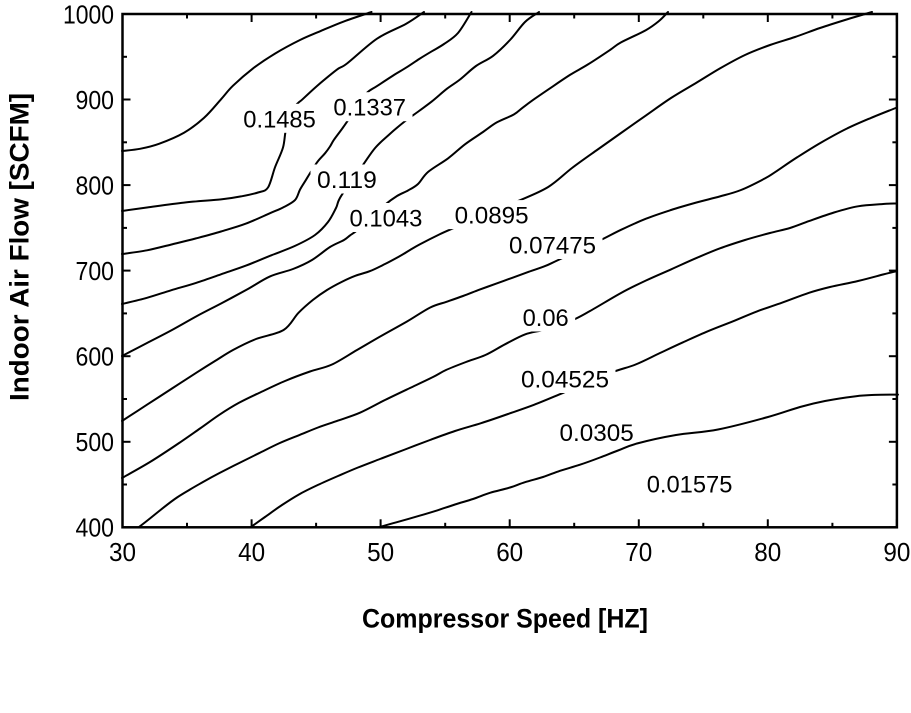  I want to click on svg-text: 0.06, so click(546, 318).